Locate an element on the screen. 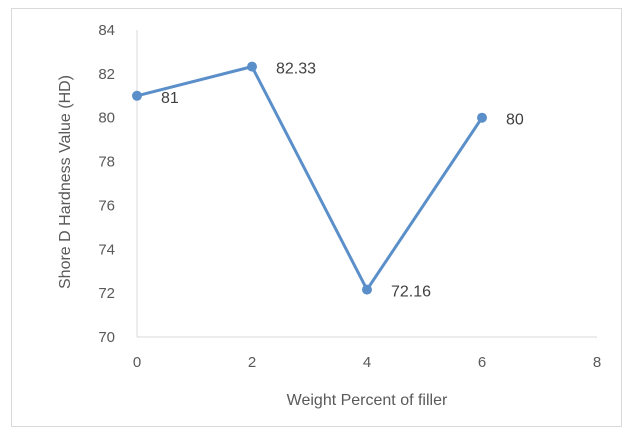 This screenshot has width=635, height=437. data-label: 81 is located at coordinates (170, 98).